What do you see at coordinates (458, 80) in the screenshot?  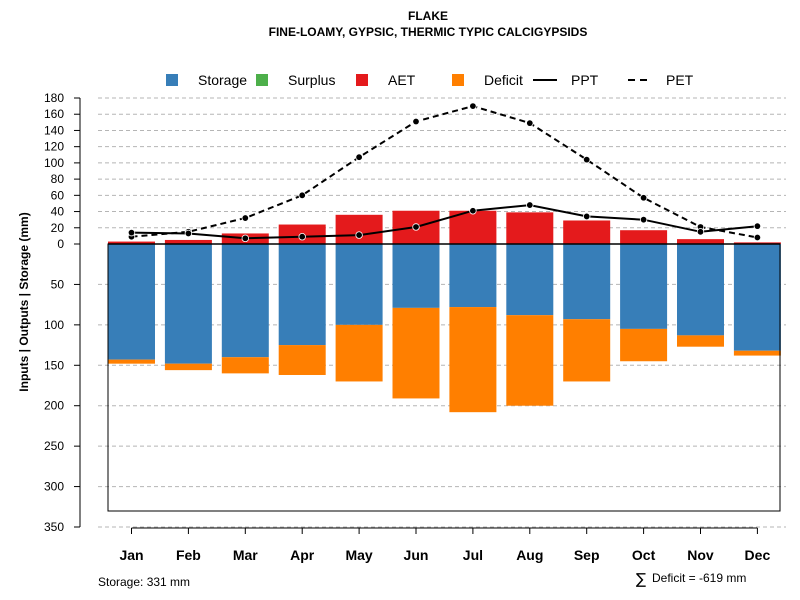 I see `legend-swatch-deficit` at bounding box center [458, 80].